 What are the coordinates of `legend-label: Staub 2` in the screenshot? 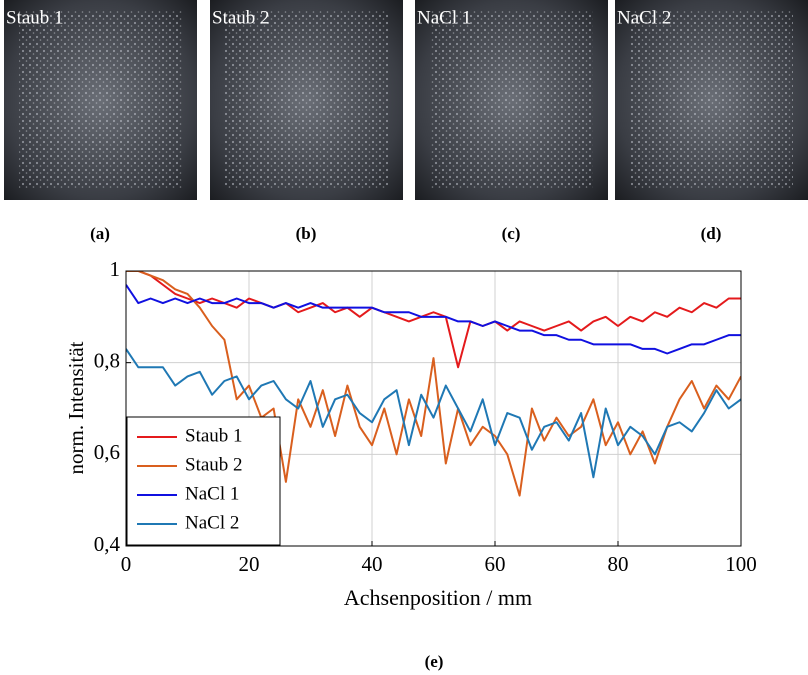 It's located at (214, 464).